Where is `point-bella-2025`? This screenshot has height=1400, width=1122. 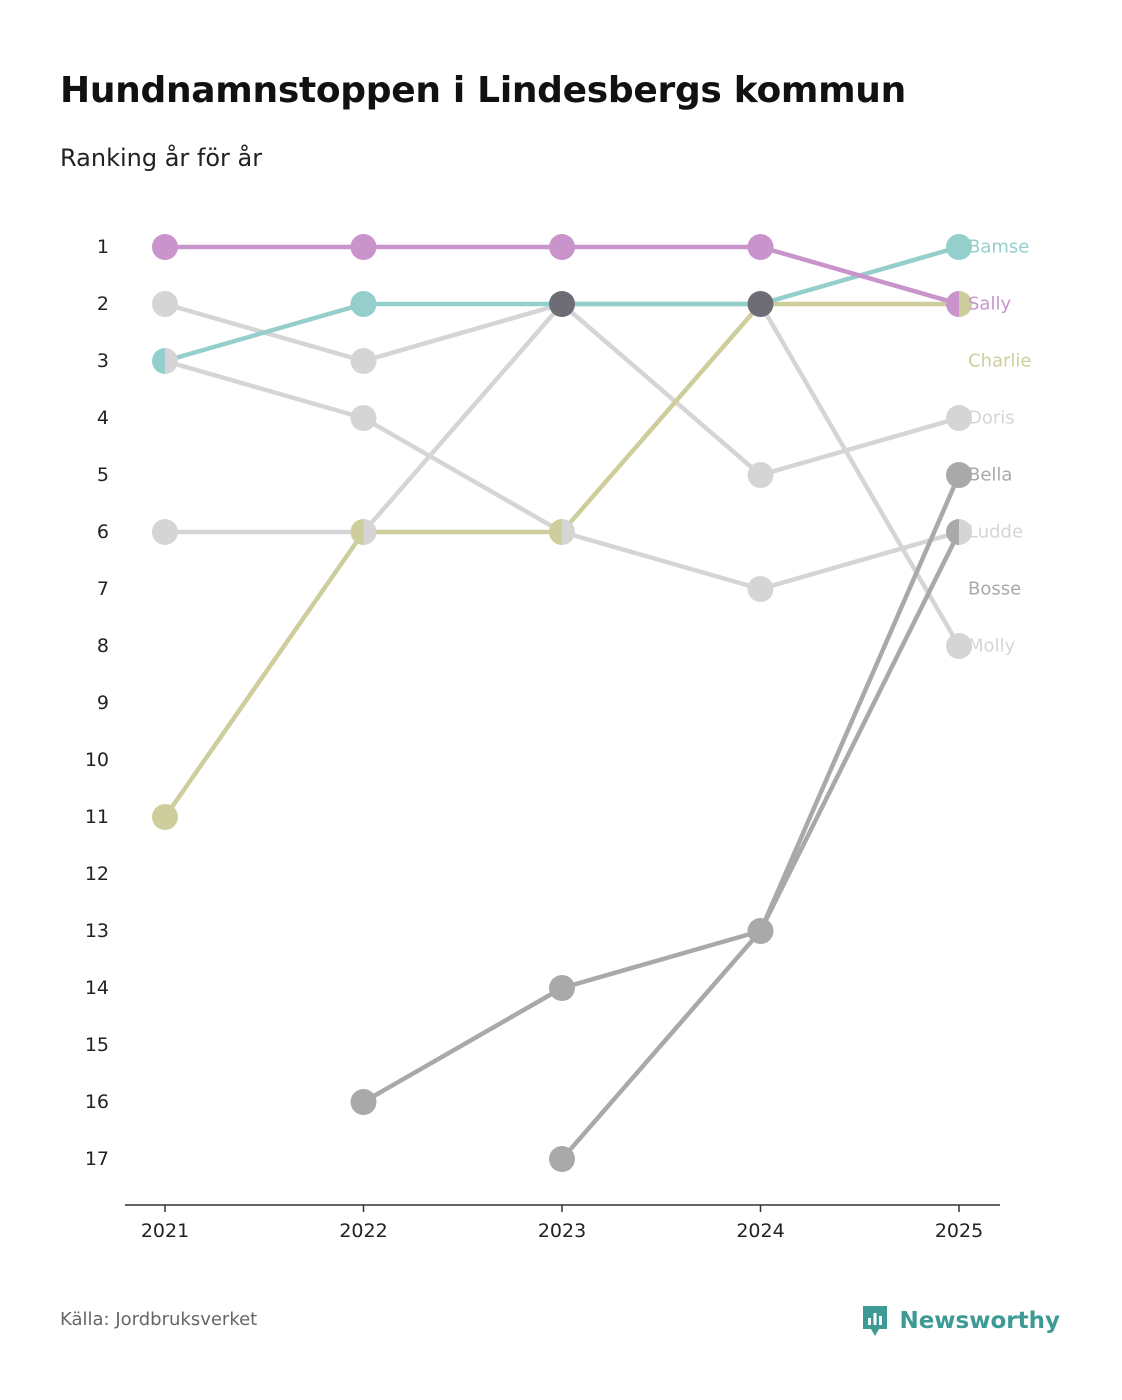 point-bella-2025 is located at coordinates (959, 475).